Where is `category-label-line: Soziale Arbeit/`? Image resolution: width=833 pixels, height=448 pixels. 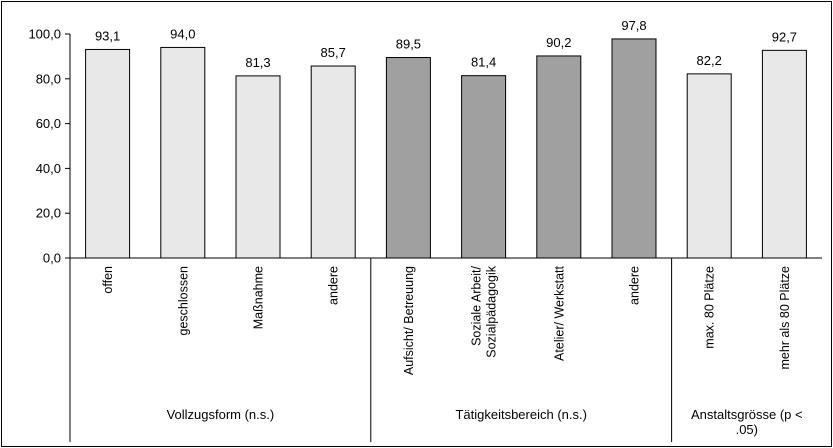 category-label-line: Soziale Arbeit/ is located at coordinates (477, 305).